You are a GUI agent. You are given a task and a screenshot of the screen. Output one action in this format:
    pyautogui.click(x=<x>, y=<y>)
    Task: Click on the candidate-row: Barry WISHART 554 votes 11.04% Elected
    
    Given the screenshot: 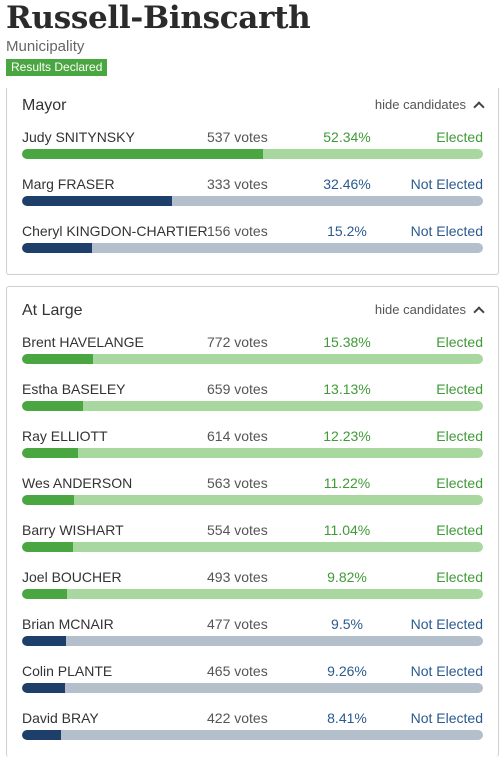 What is the action you would take?
    pyautogui.click(x=252, y=540)
    